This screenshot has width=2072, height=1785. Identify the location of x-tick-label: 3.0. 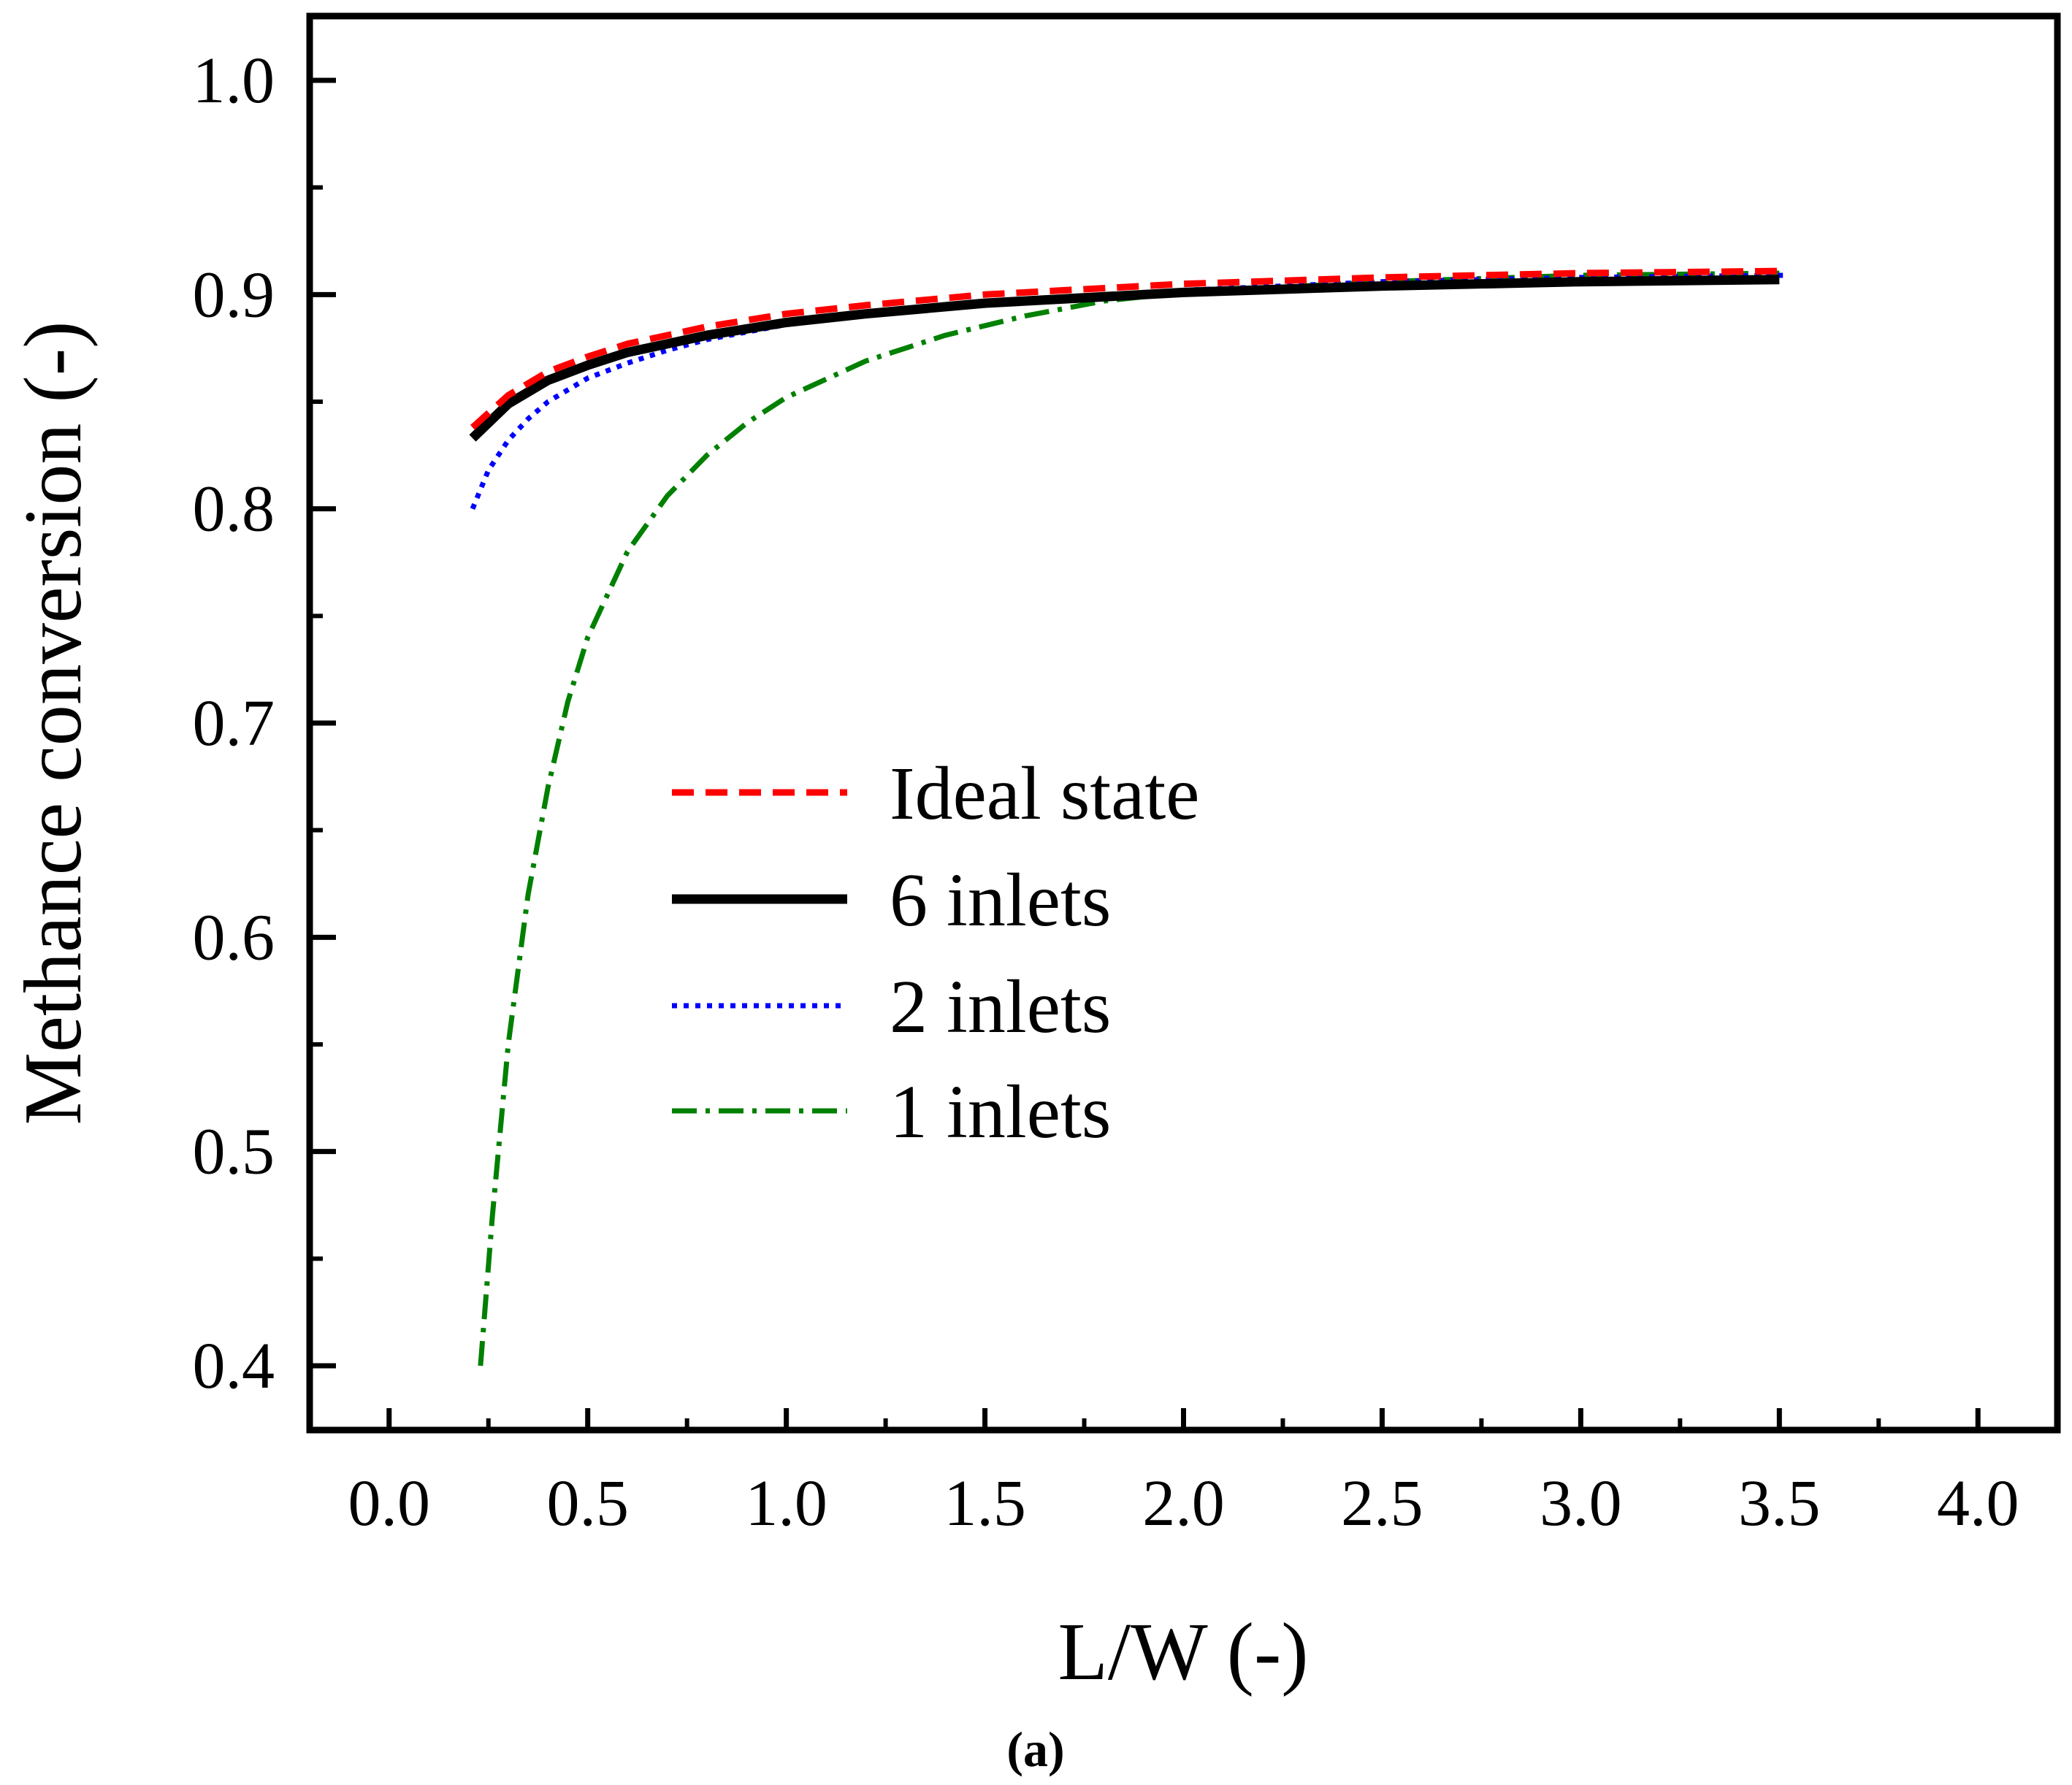
(1581, 1503).